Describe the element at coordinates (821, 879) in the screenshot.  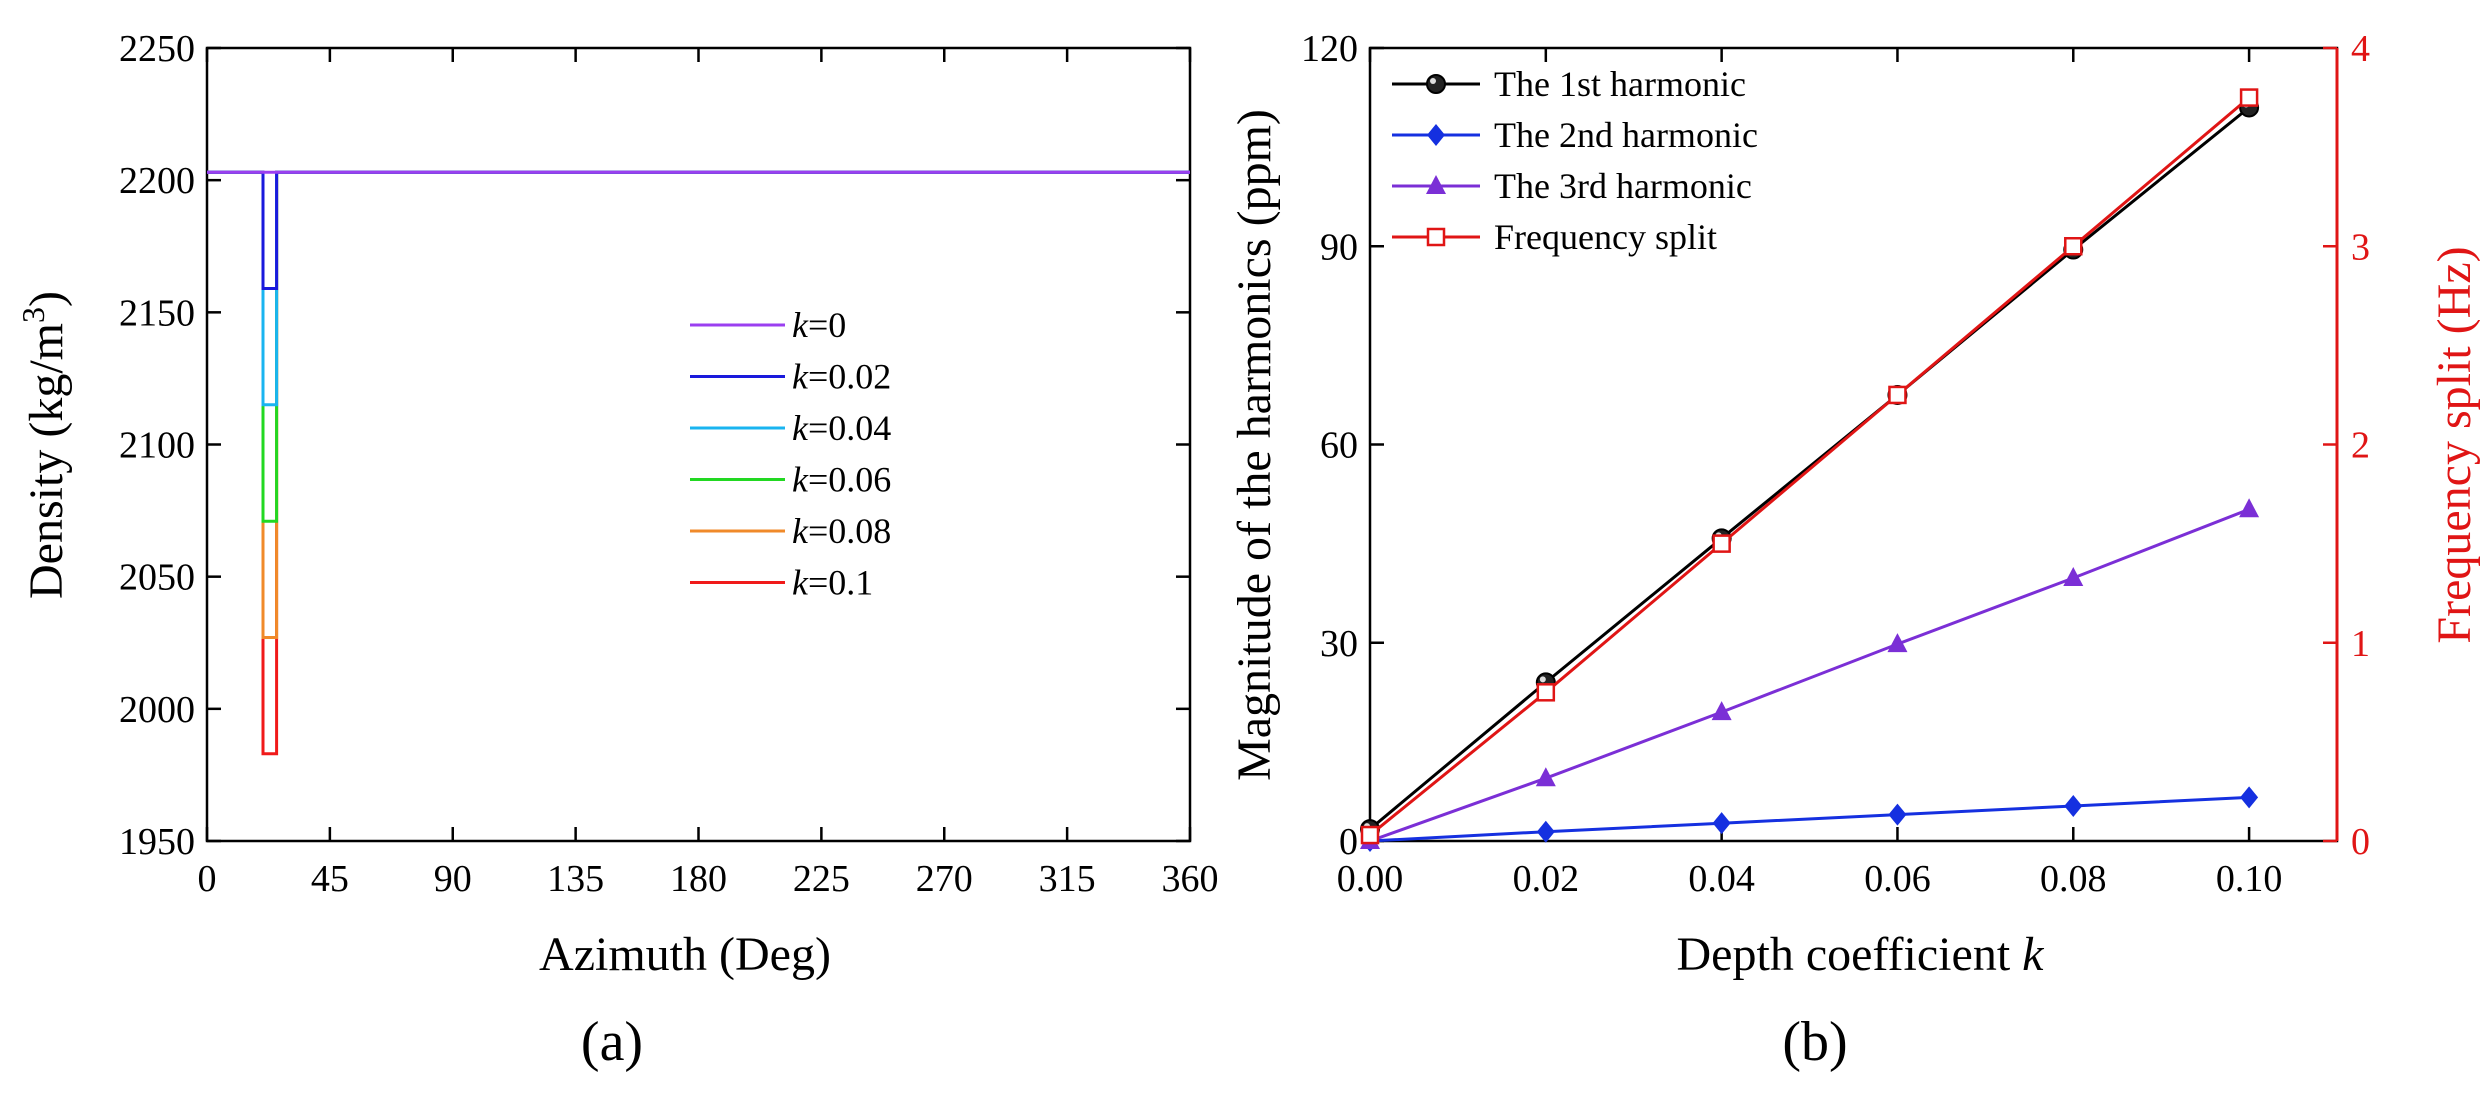
I see `density-x-tick-label: 225` at that location.